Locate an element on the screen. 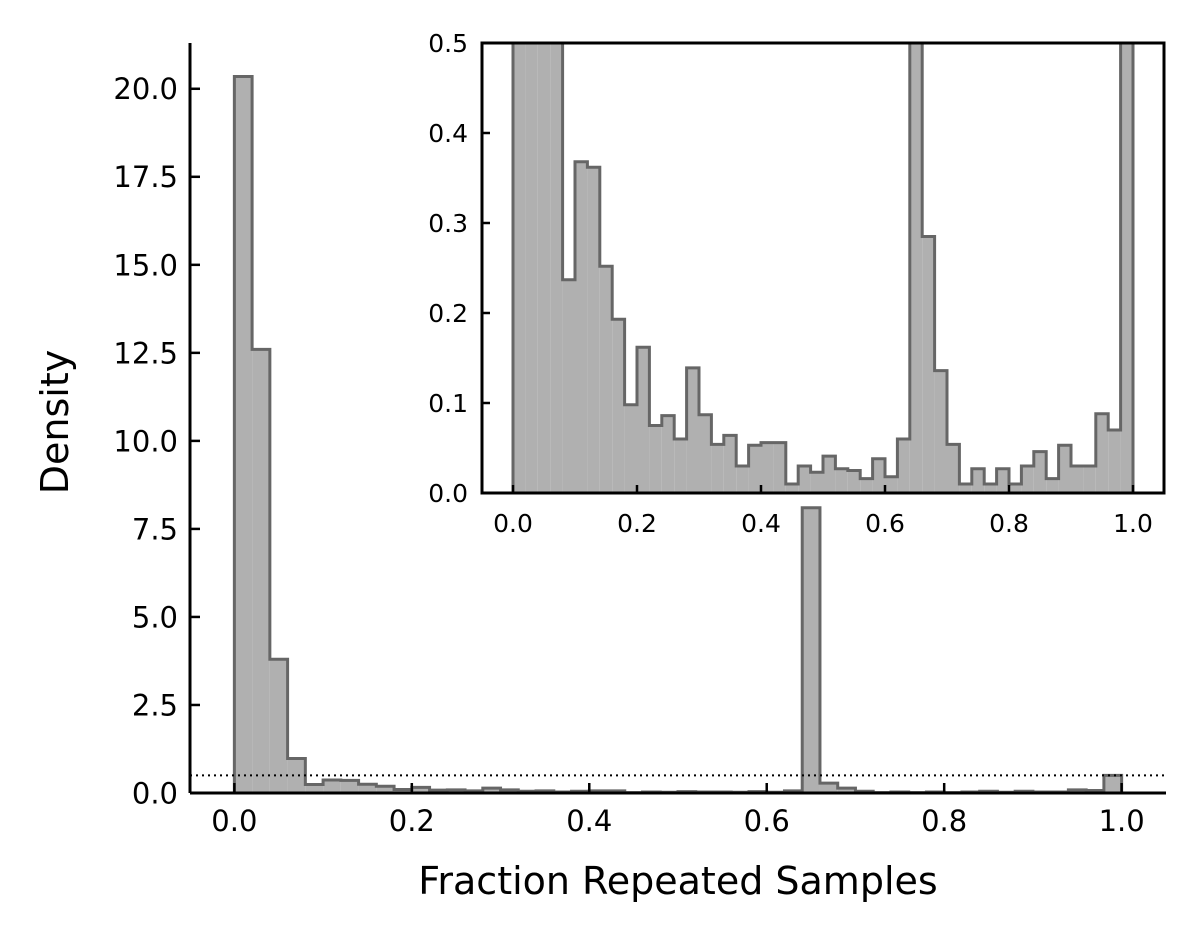 Image resolution: width=1194 pixels, height=935 pixels. main-x-tick-label: 0.4 is located at coordinates (589, 821).